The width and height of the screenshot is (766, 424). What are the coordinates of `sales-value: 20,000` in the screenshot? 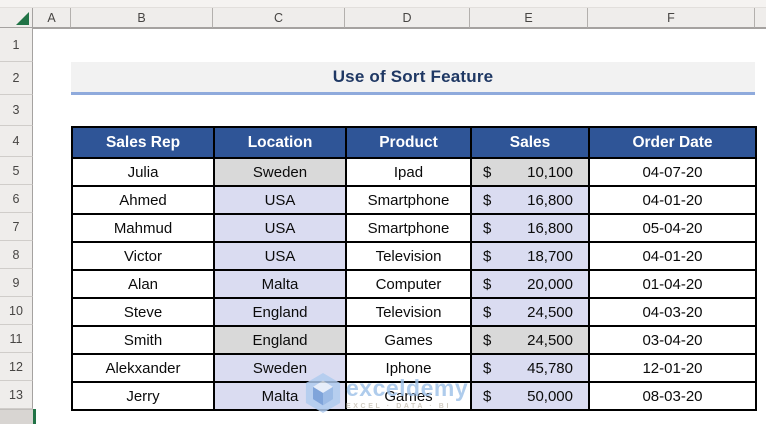 It's located at (550, 284).